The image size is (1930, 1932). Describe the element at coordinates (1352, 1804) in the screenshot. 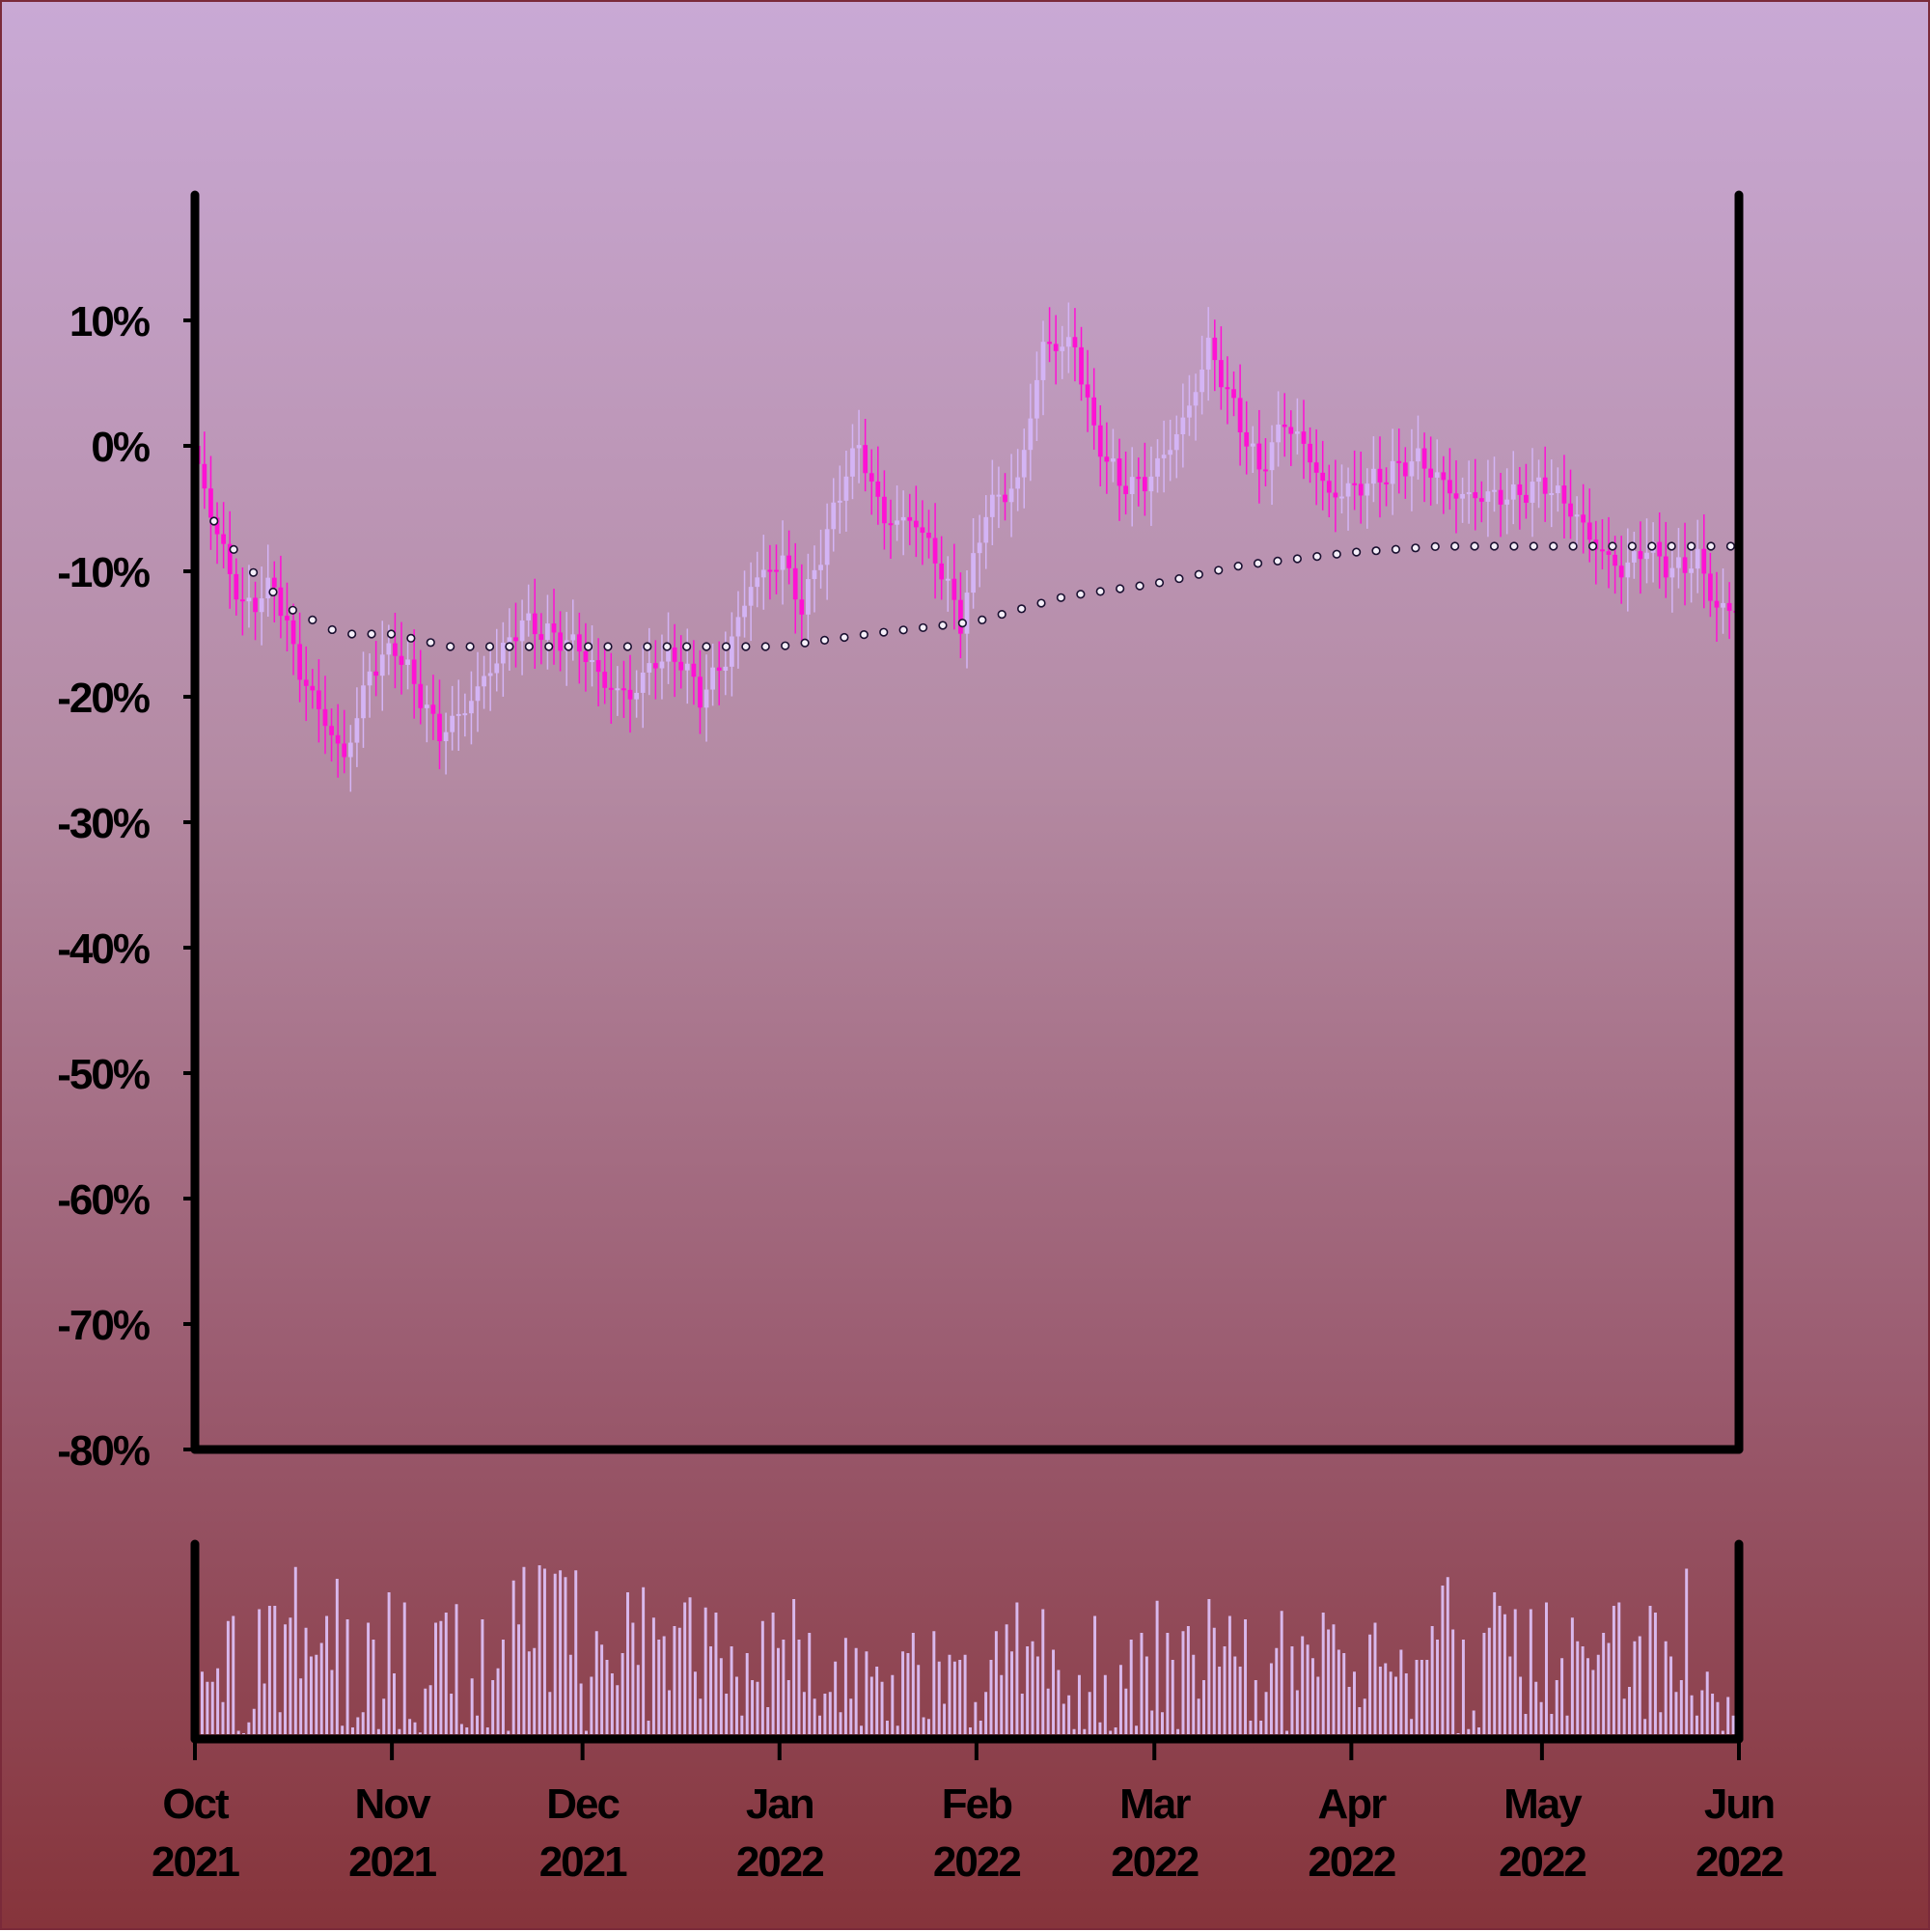

I see `x-tick-label-month: Apr` at that location.